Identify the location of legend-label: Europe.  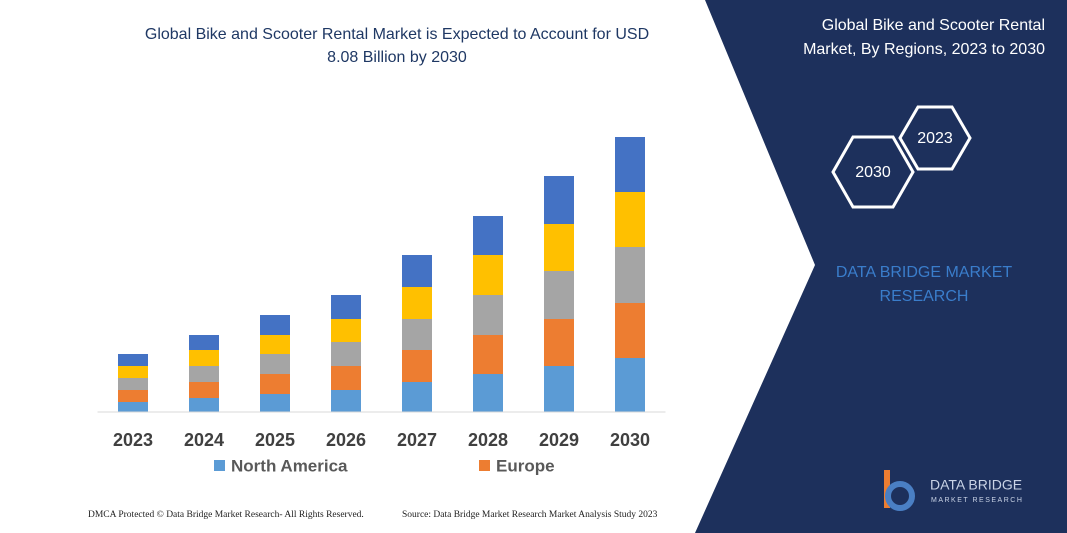
(525, 465).